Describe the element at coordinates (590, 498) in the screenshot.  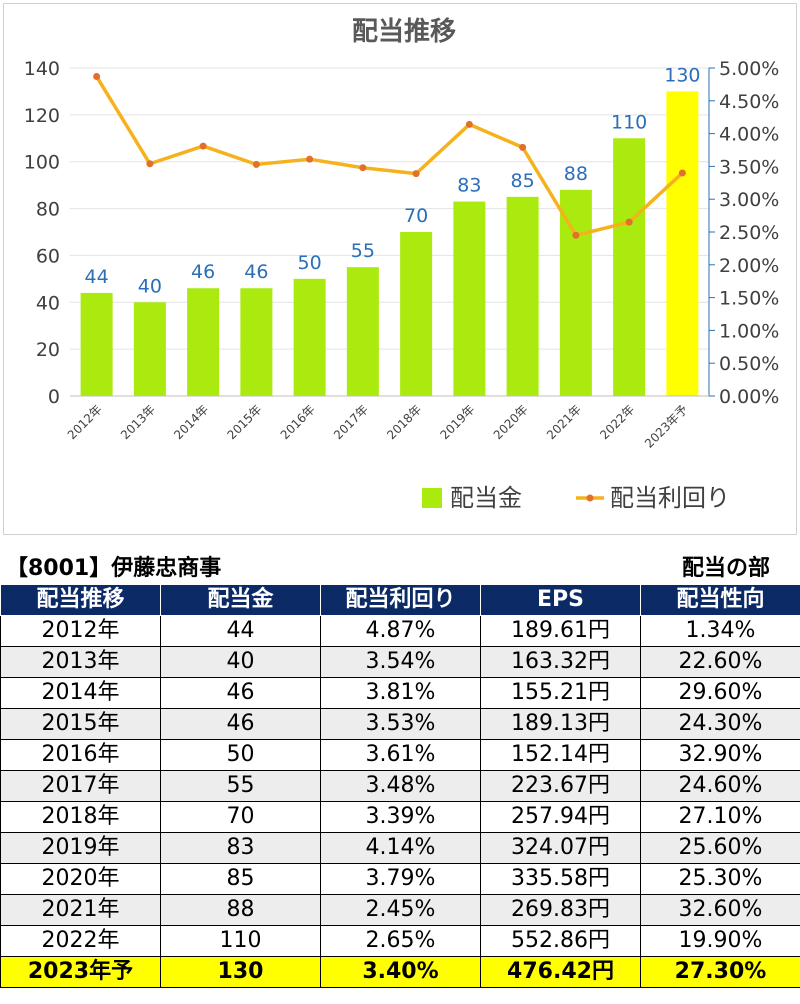
I see `legend-marker-yield` at that location.